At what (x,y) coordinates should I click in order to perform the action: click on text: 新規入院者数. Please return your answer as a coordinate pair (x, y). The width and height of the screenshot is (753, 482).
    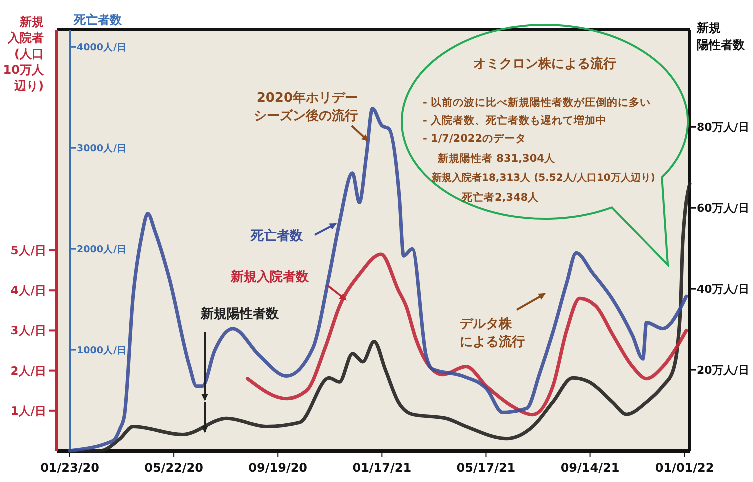
    Looking at the image, I should click on (270, 277).